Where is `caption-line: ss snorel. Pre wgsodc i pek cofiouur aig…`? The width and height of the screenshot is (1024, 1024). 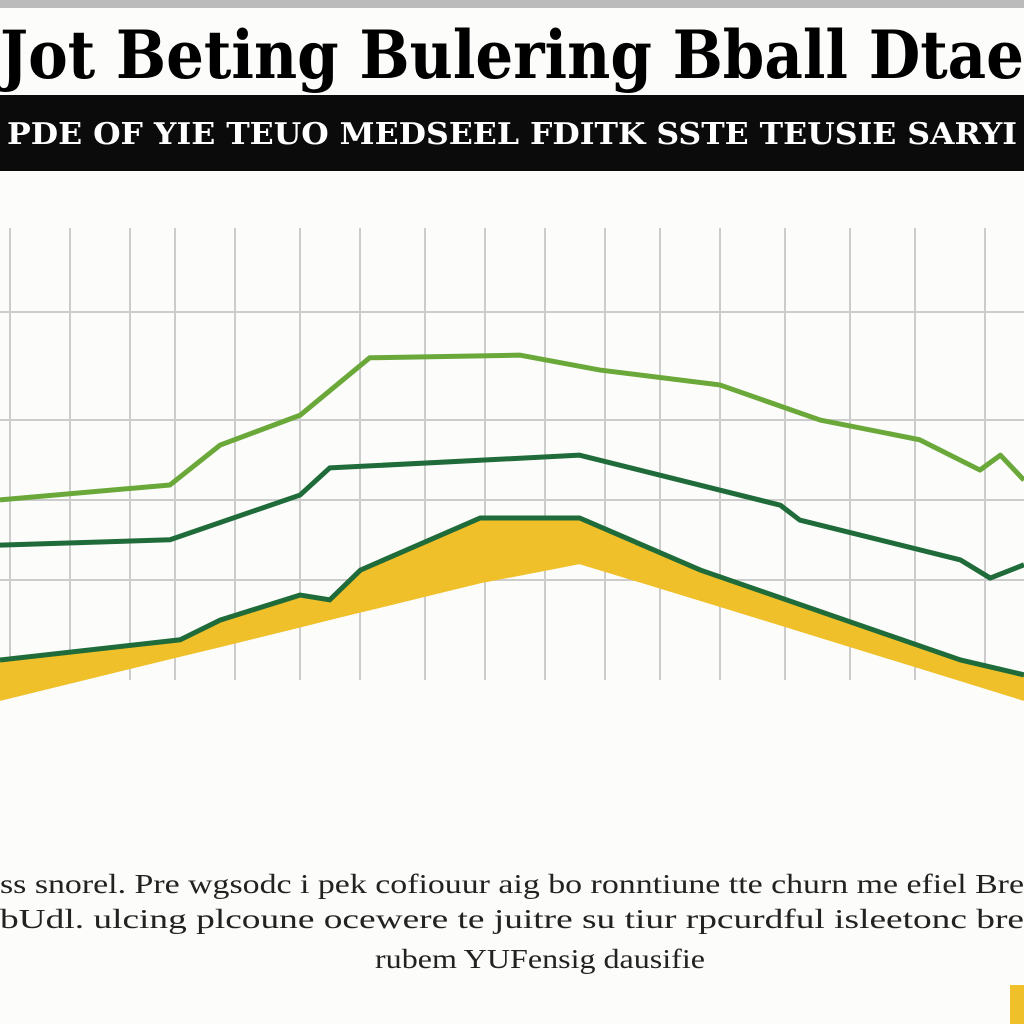
caption-line: ss snorel. Pre wgsodc i pek cofiouur aig… is located at coordinates (512, 884).